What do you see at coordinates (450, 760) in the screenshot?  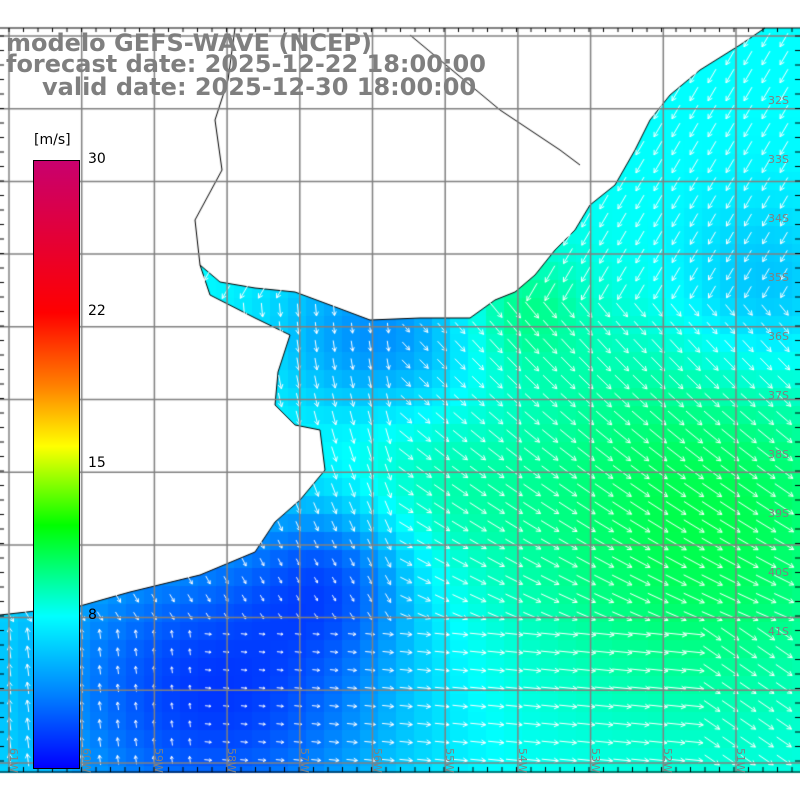 I see `longitude-label: 55W` at bounding box center [450, 760].